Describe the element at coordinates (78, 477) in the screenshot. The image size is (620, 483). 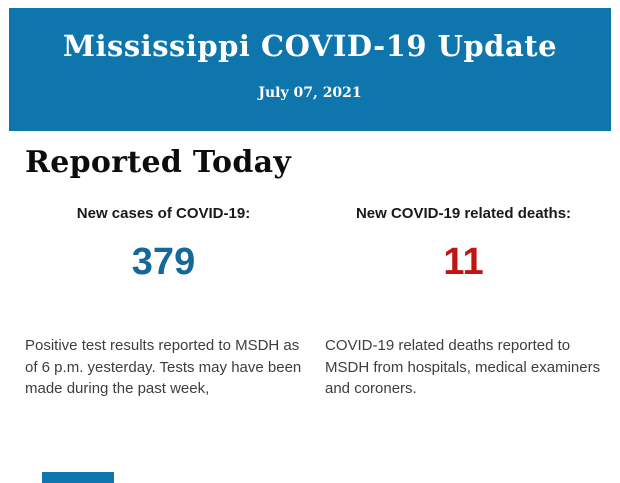
I see `partial-next-section-banner` at that location.